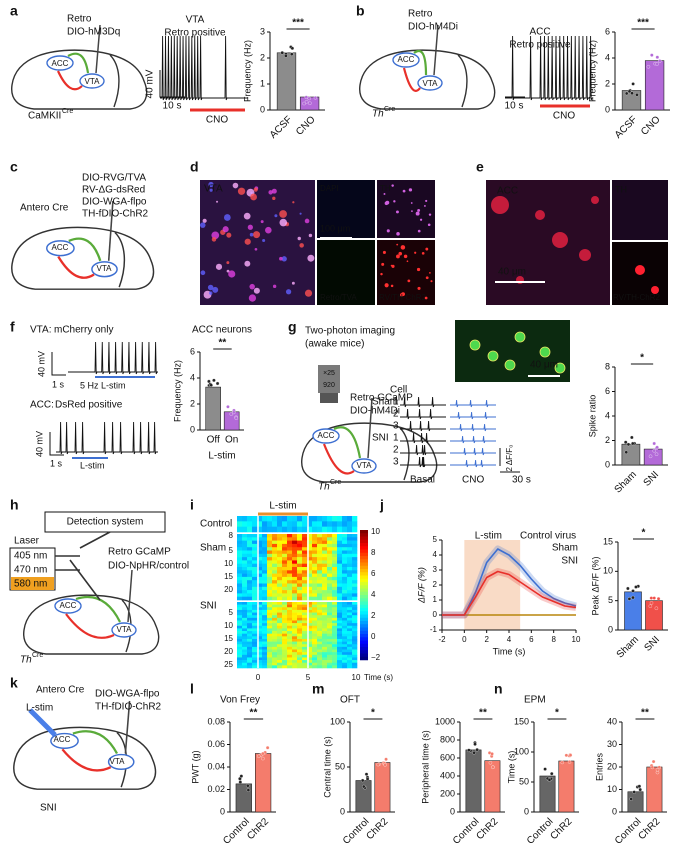 The width and height of the screenshot is (686, 855). What do you see at coordinates (58, 364) in the screenshot?
I see `scale-bar` at bounding box center [58, 364].